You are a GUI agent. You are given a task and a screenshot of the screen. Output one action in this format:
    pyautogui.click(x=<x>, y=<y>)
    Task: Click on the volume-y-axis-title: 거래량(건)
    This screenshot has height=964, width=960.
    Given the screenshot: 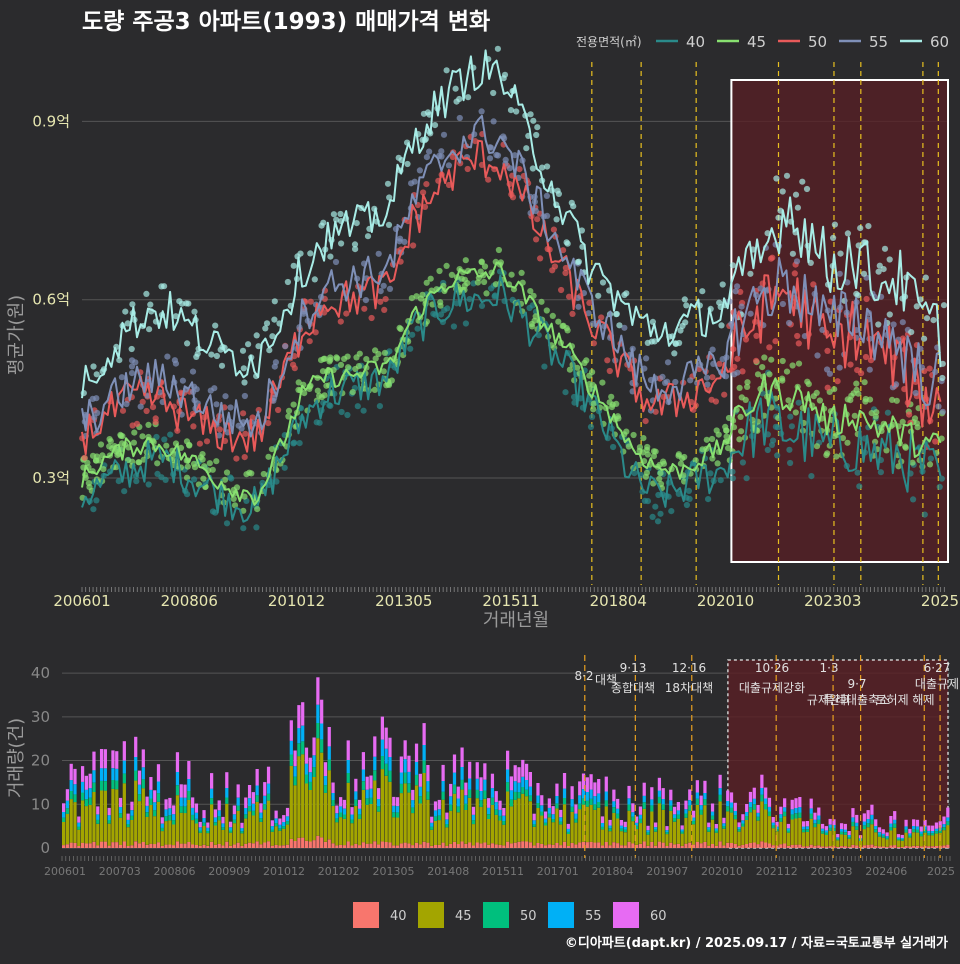 What is the action you would take?
    pyautogui.click(x=16, y=758)
    